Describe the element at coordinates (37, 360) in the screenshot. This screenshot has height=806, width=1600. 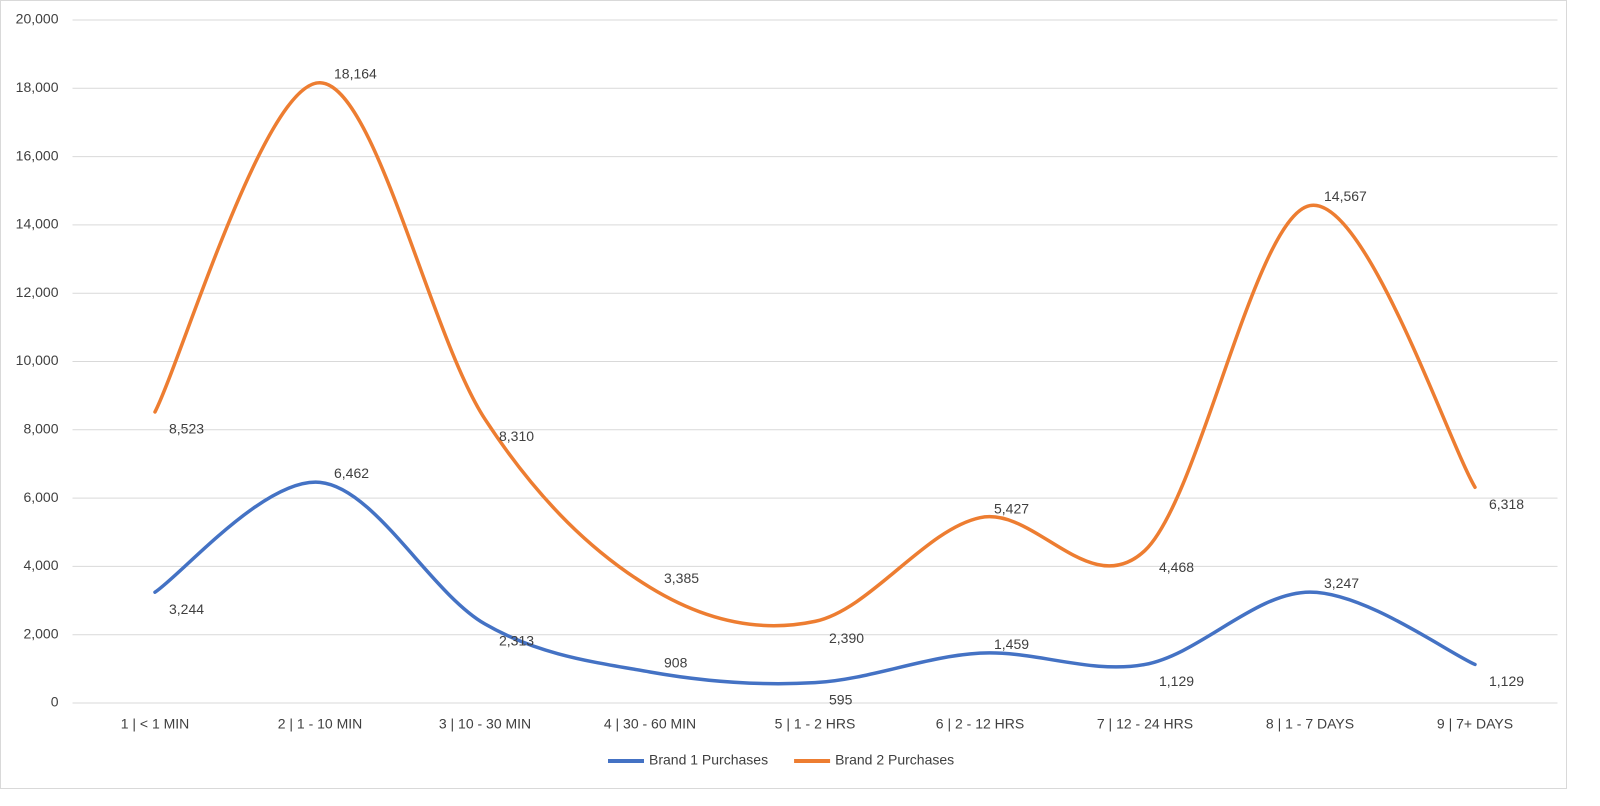
I see `y-tick-label: 10,000` at that location.